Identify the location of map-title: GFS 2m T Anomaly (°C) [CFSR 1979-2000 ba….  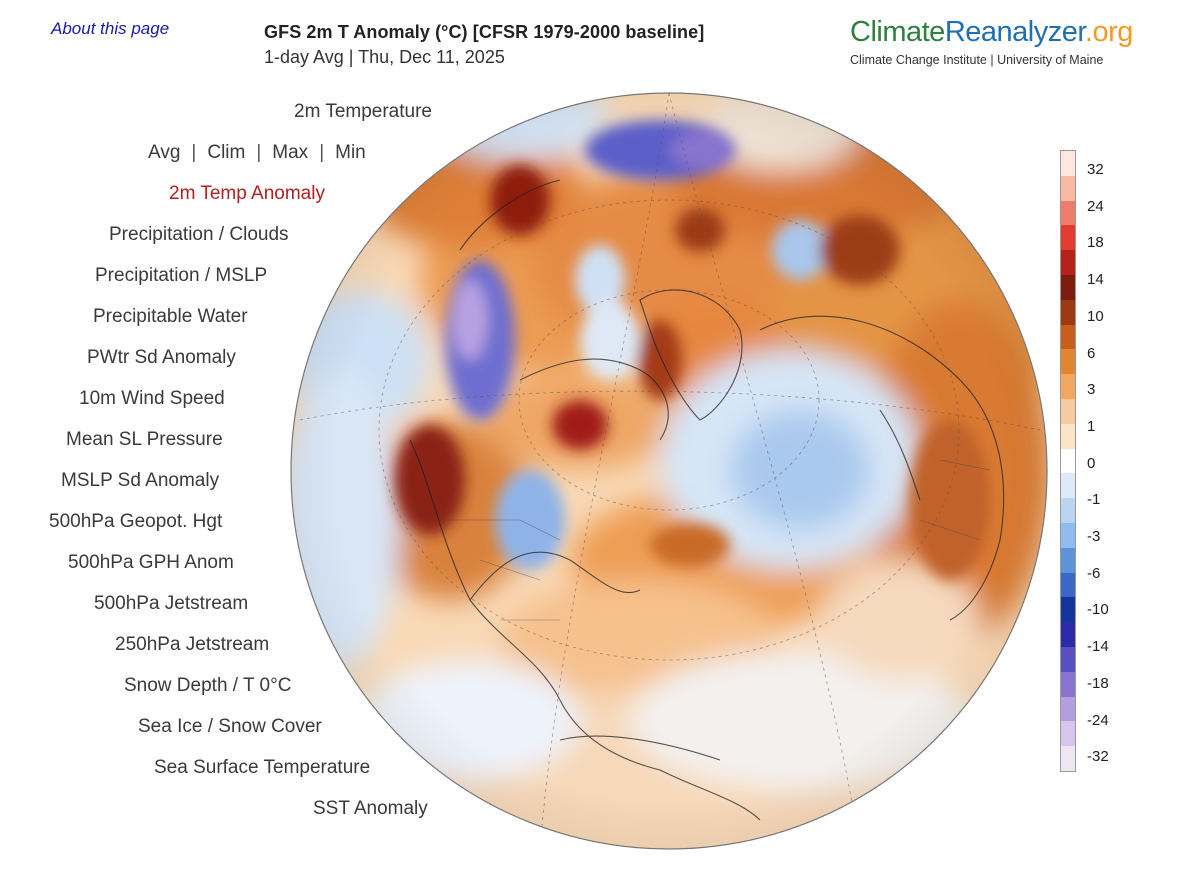
(484, 32).